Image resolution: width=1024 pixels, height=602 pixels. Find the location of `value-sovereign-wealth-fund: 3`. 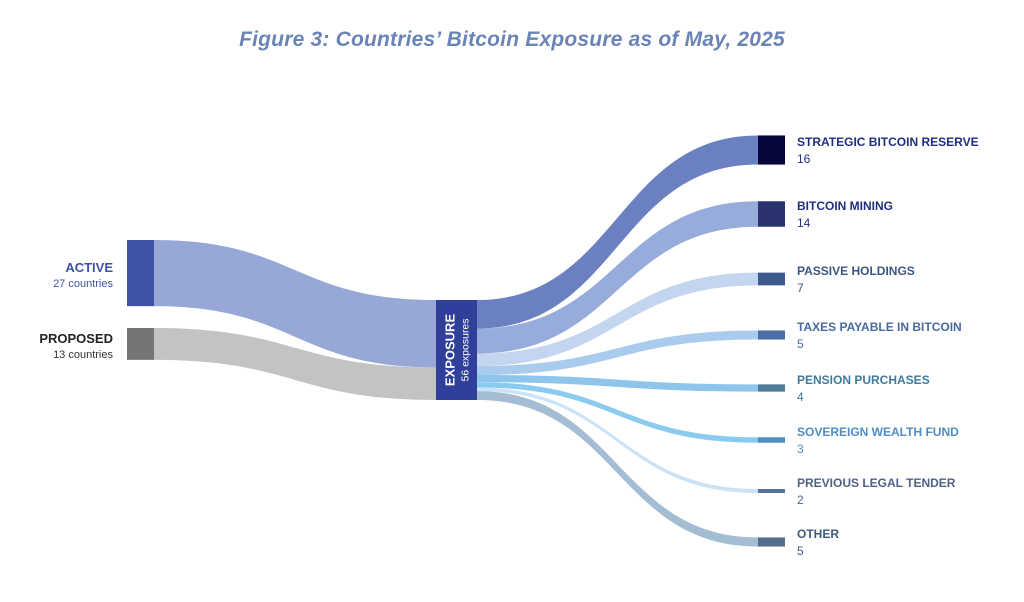

value-sovereign-wealth-fund: 3 is located at coordinates (800, 449).